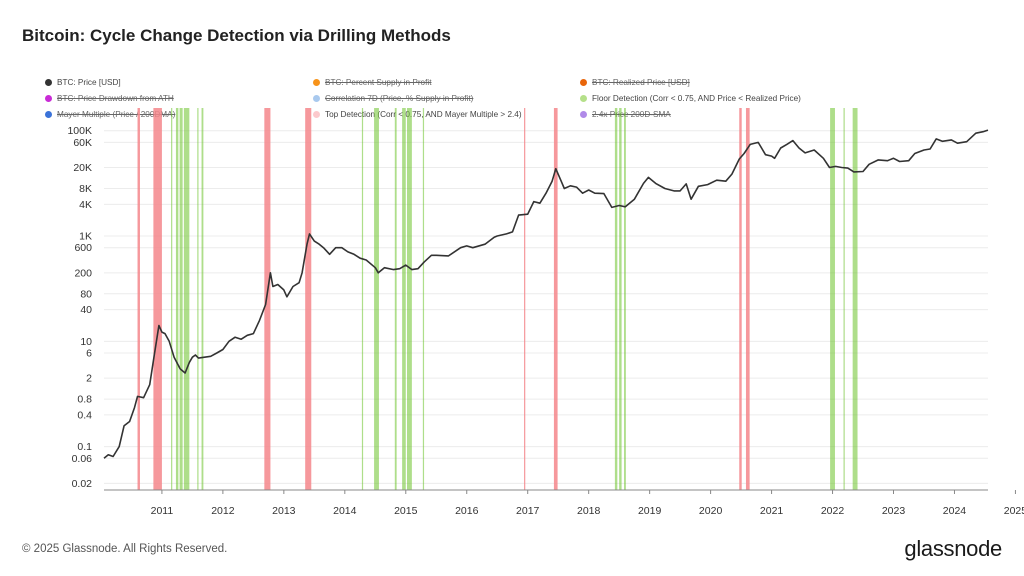  I want to click on x-tick-label: 2023, so click(894, 511).